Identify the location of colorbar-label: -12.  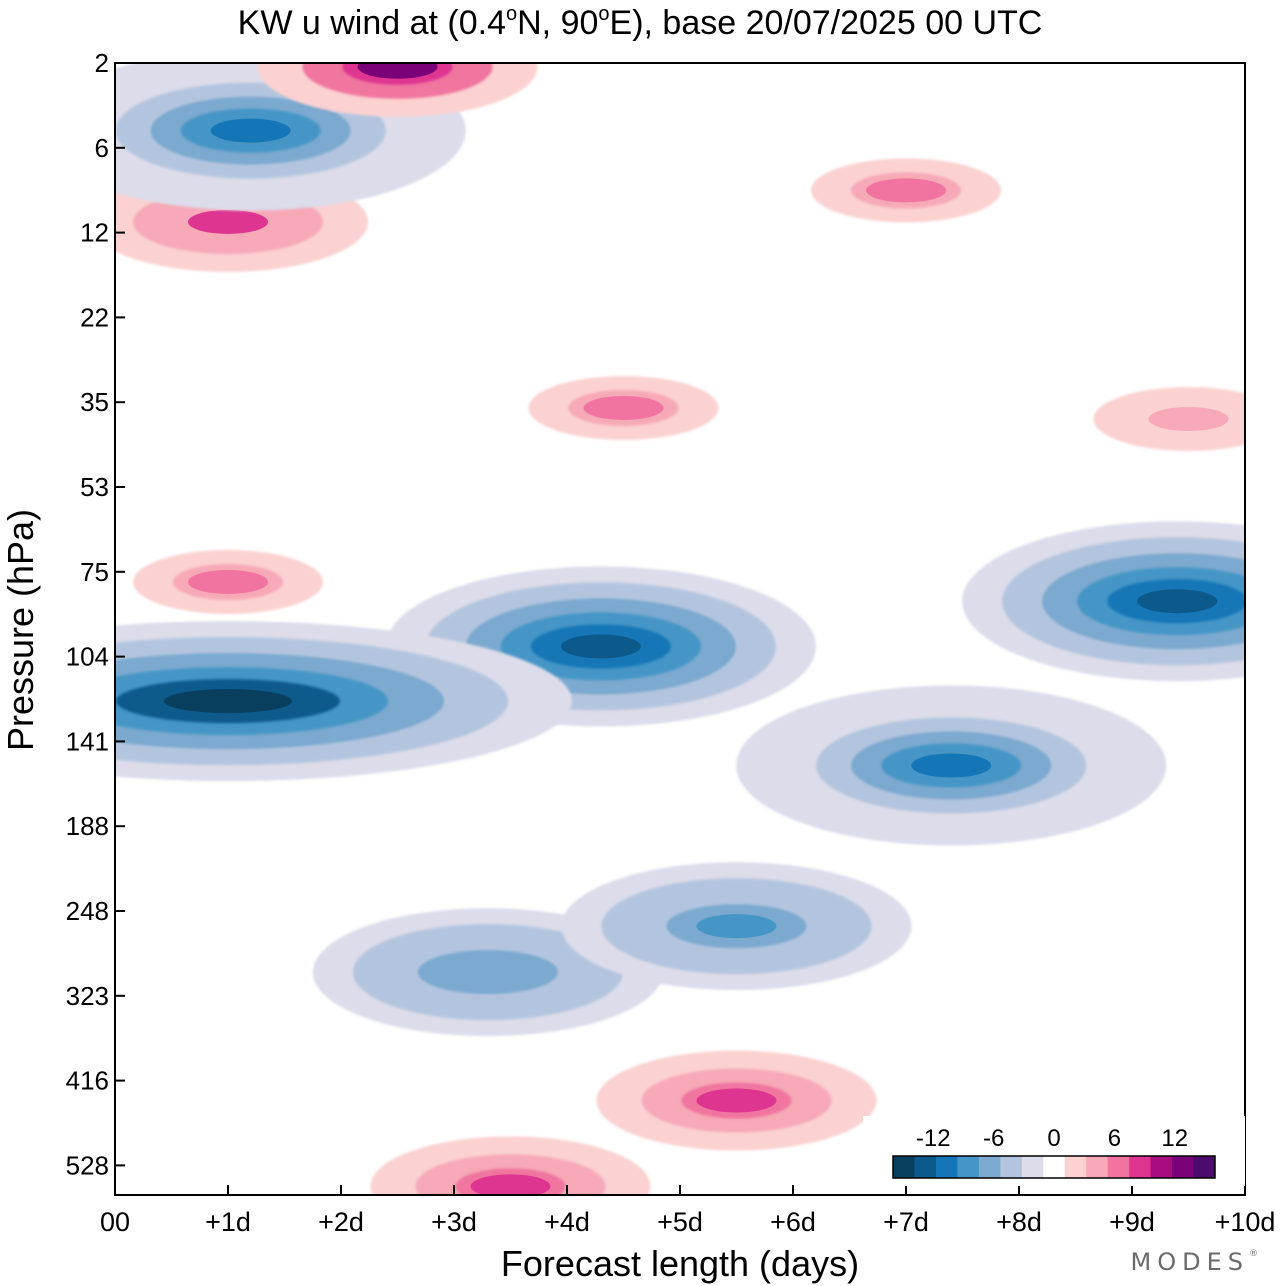
(933, 1138).